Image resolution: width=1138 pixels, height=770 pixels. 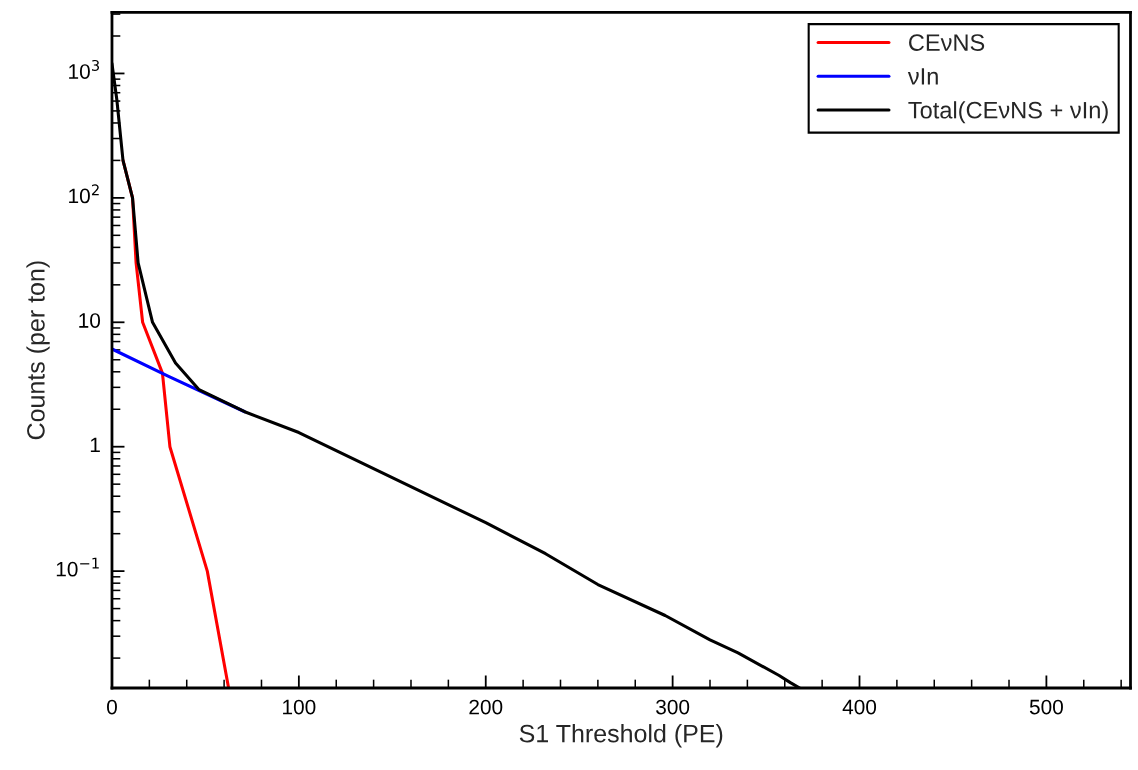 I want to click on x-tick-label: 400, so click(x=859, y=707).